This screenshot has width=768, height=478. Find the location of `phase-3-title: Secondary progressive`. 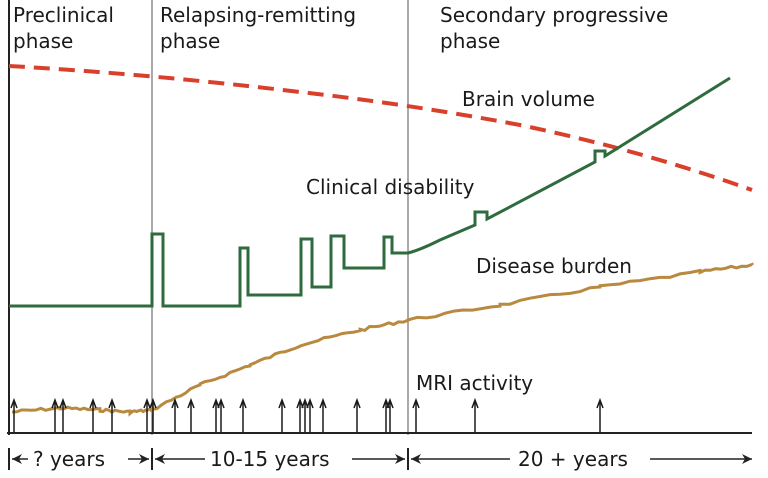

phase-3-title: Secondary progressive is located at coordinates (554, 15).